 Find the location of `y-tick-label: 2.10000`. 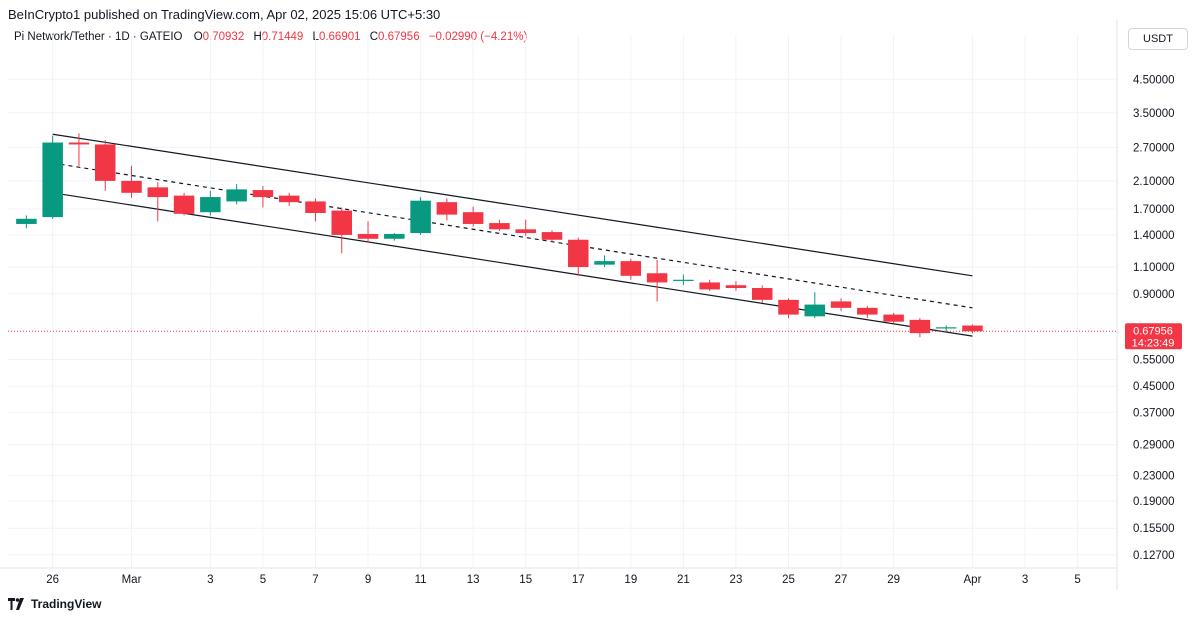

y-tick-label: 2.10000 is located at coordinates (1154, 182).